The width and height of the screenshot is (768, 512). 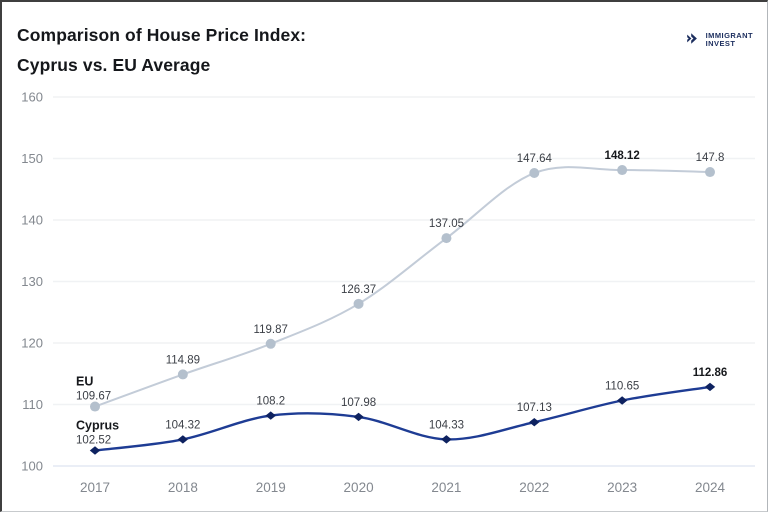 I want to click on series-inline-label: Cyprus, so click(x=97, y=426).